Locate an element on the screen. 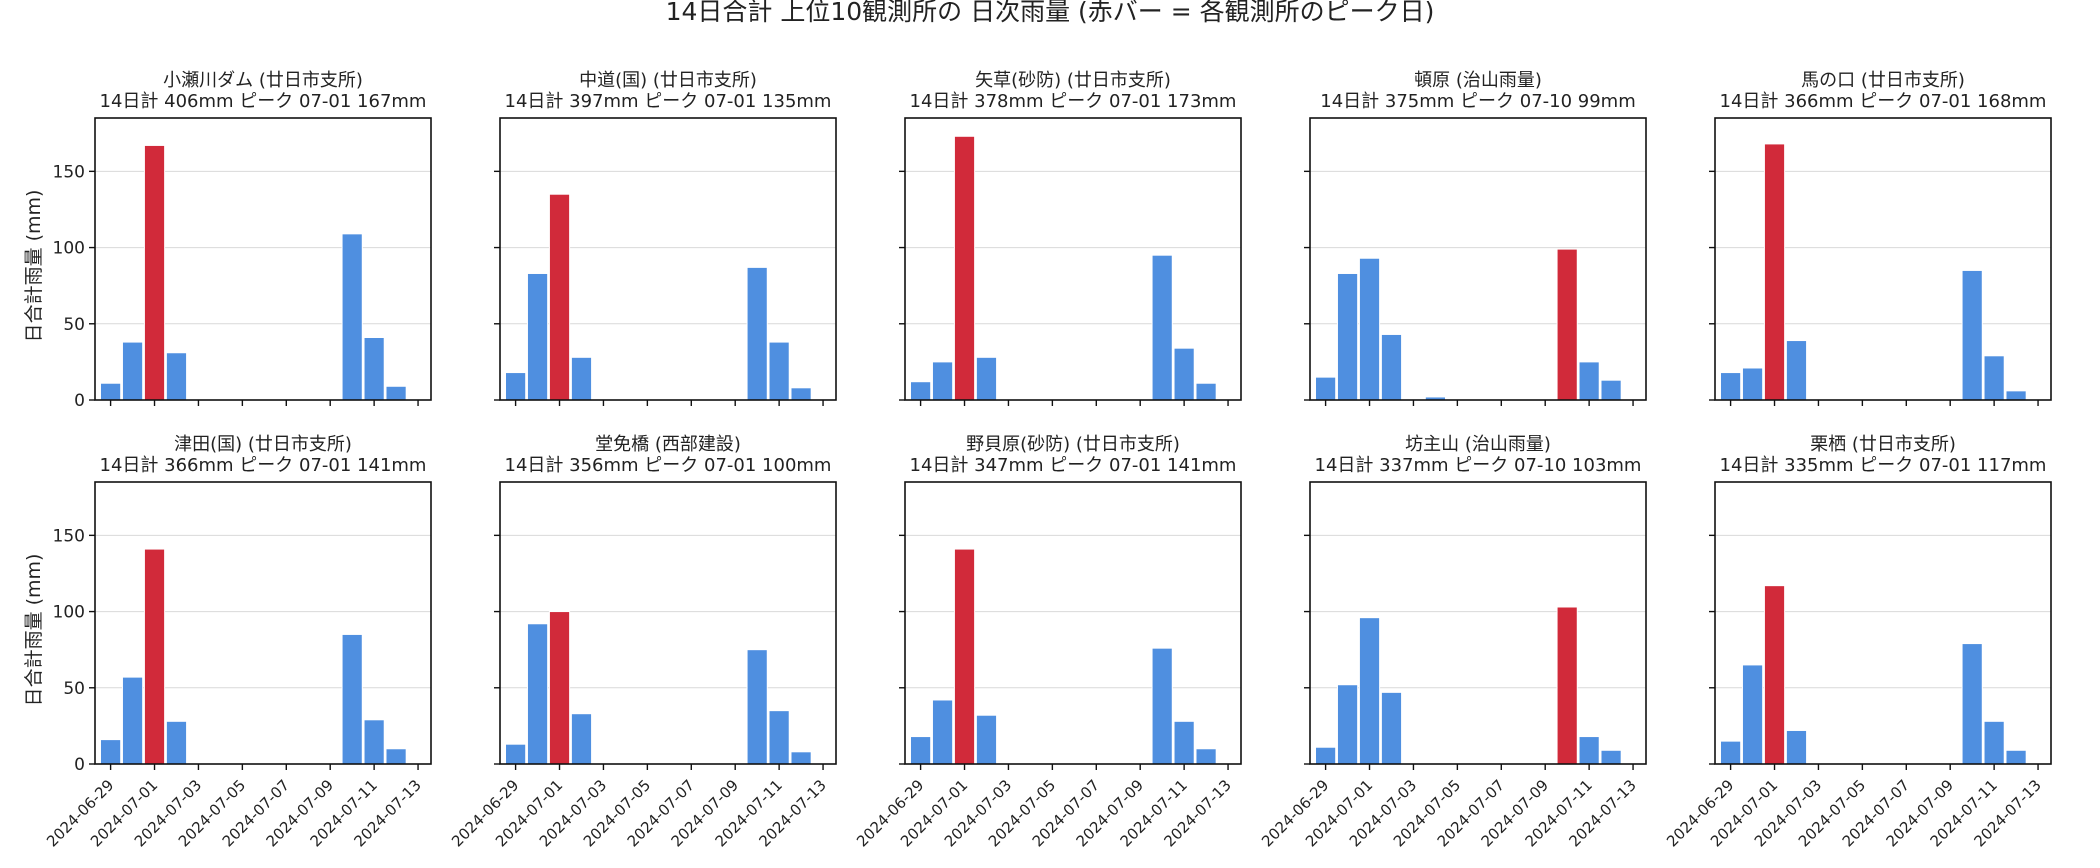 Image resolution: width=2100 pixels, height=868 pixels. panel-title: 頓原 (治山雨量) is located at coordinates (1478, 80).